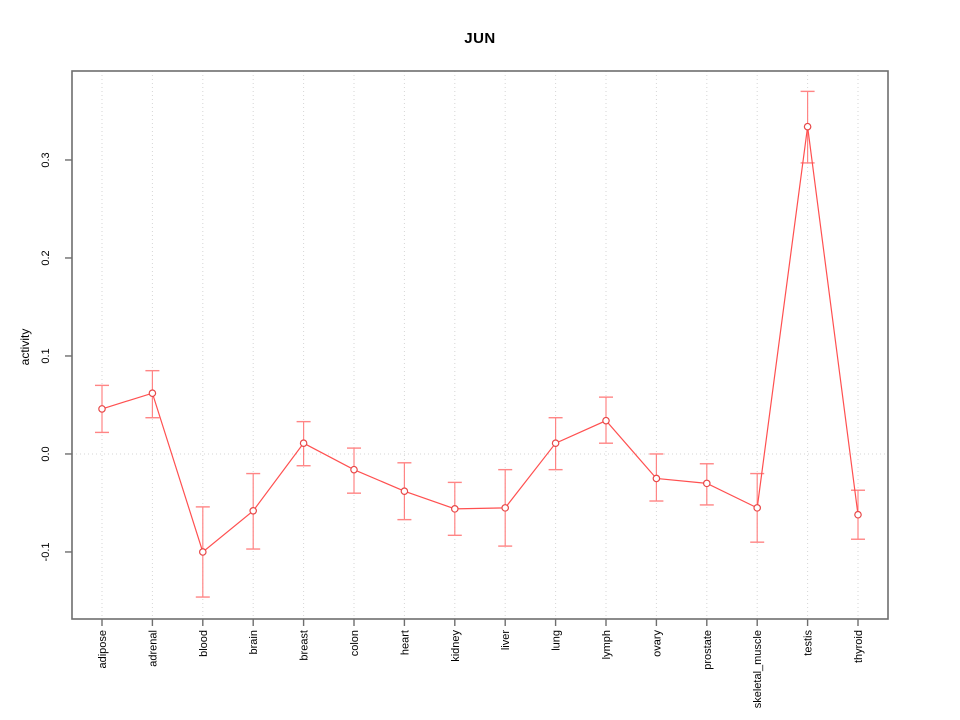 The image size is (960, 720). Describe the element at coordinates (152, 393) in the screenshot. I see `data-point-adrenal` at that location.